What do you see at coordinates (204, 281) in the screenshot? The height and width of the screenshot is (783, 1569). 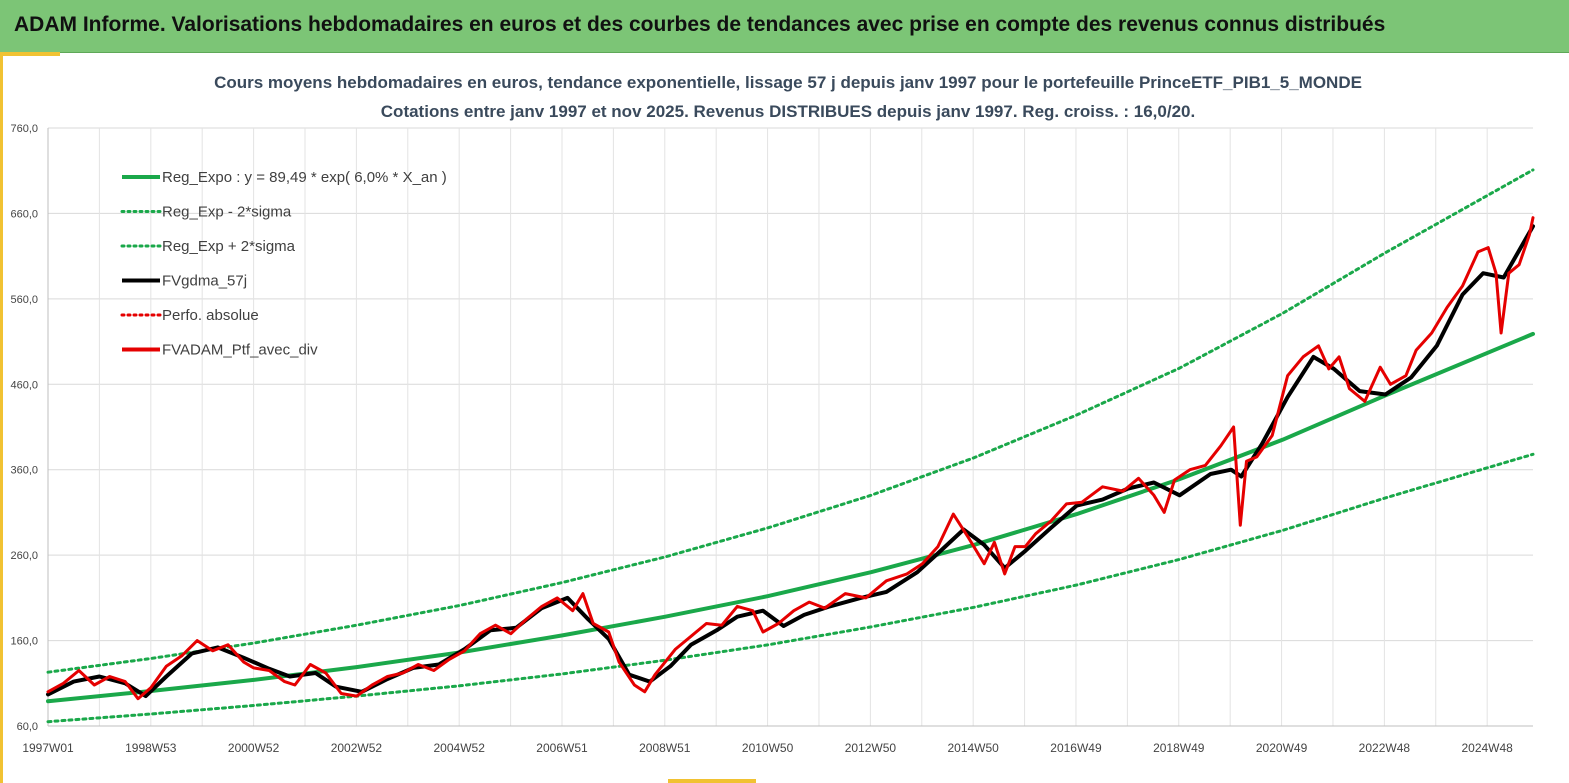 I see `legend-label: FVgdma_57j` at bounding box center [204, 281].